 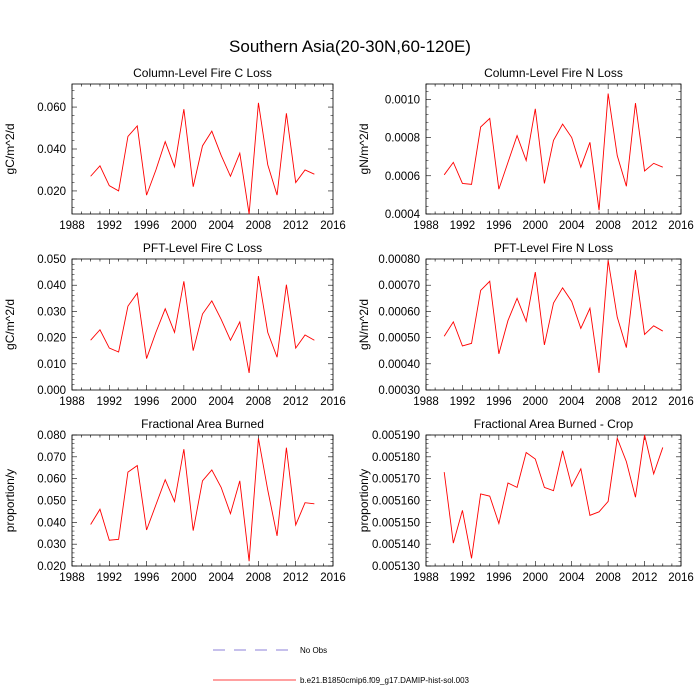 I want to click on y-tick-label: 0.005180, so click(x=396, y=458).